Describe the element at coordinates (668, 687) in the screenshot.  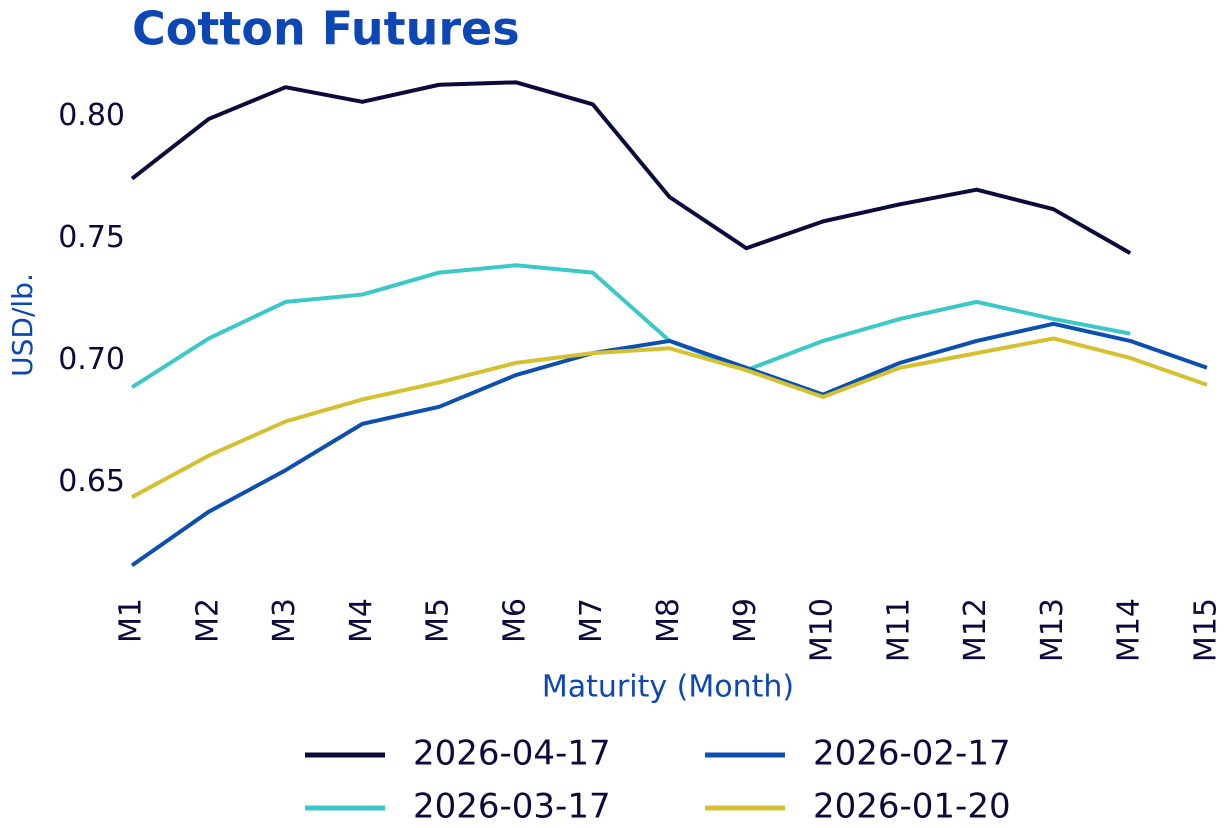
I see `x-axis-label: Maturity (Month)` at that location.